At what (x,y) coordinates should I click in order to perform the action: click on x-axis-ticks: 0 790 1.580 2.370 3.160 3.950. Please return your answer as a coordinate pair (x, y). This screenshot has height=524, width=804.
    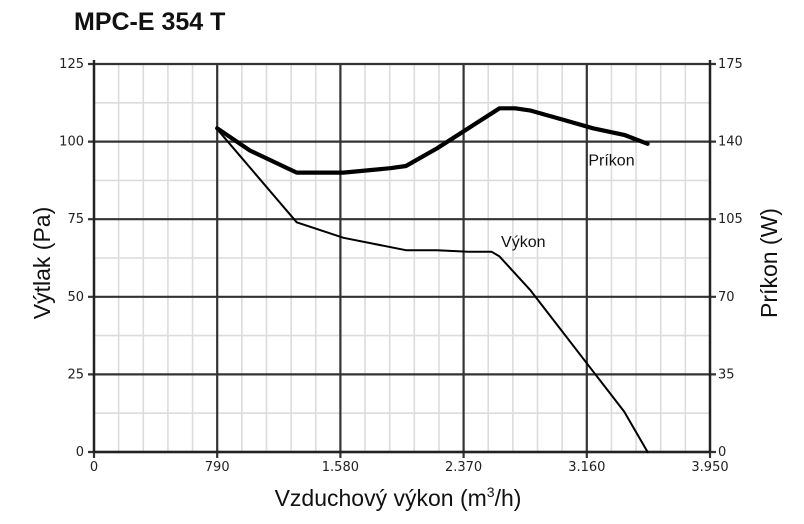
    Looking at the image, I should click on (409, 467).